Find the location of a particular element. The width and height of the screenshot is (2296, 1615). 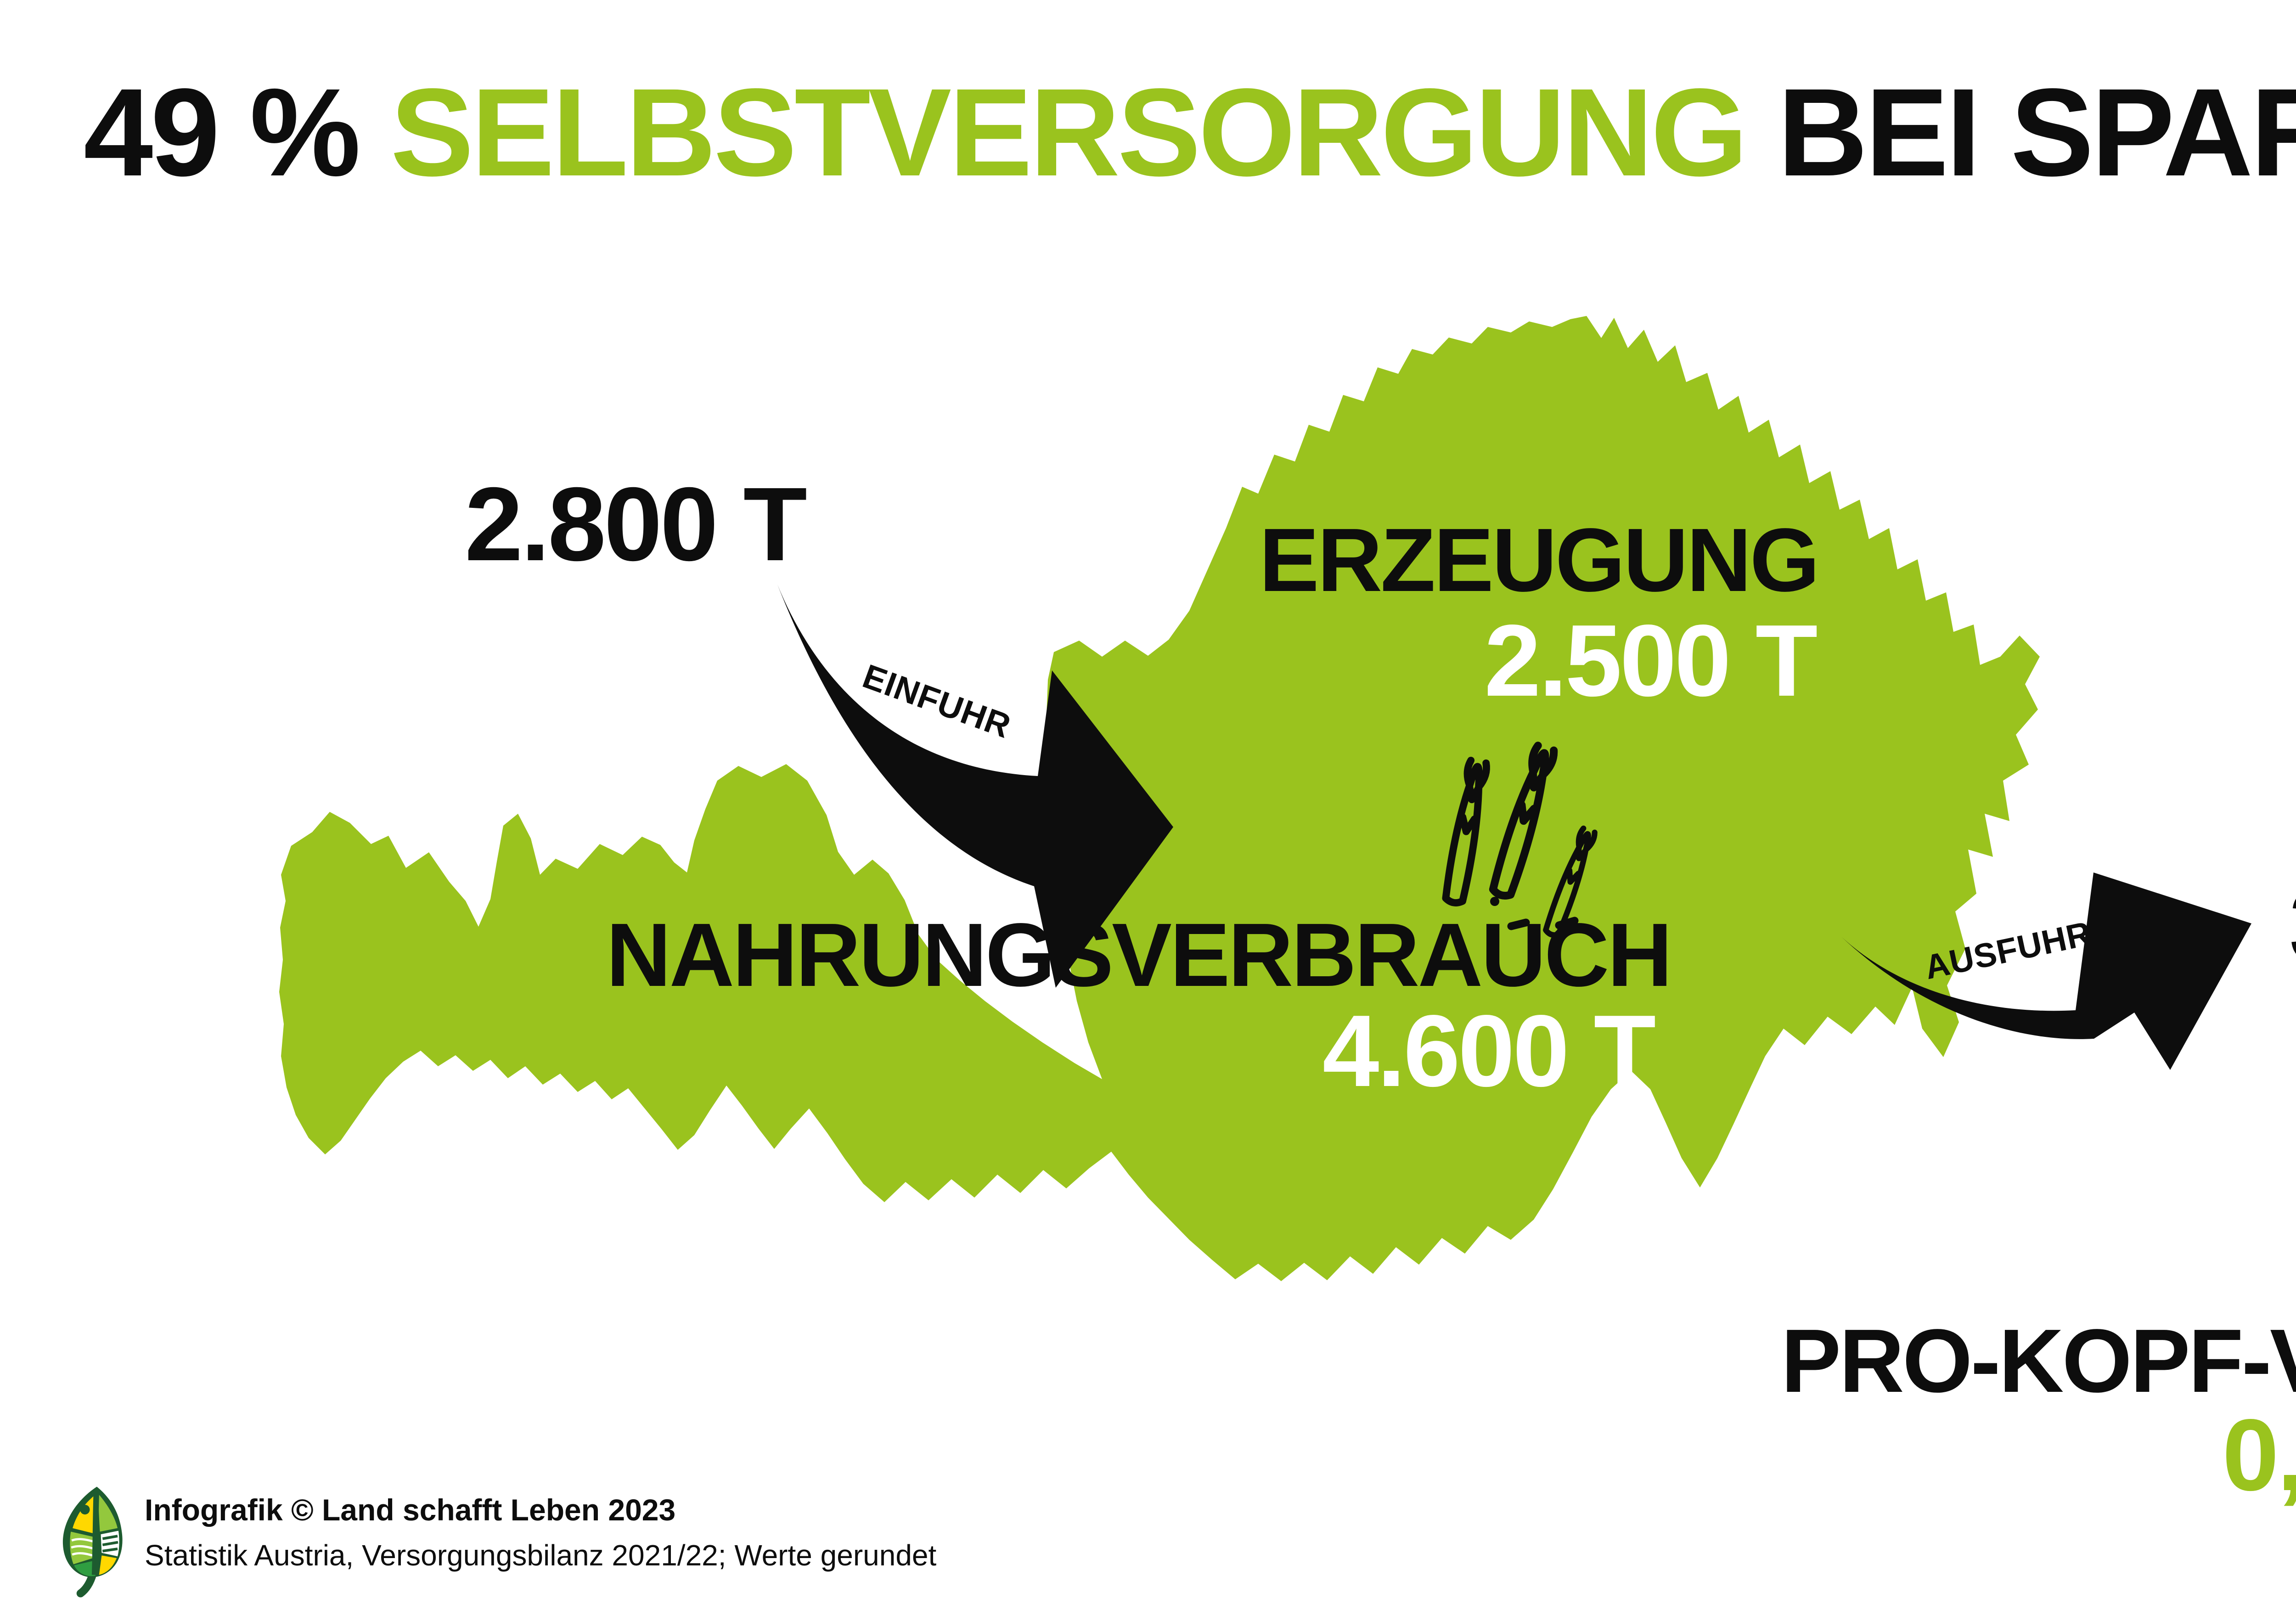

asparagus-icon is located at coordinates (1520, 840).